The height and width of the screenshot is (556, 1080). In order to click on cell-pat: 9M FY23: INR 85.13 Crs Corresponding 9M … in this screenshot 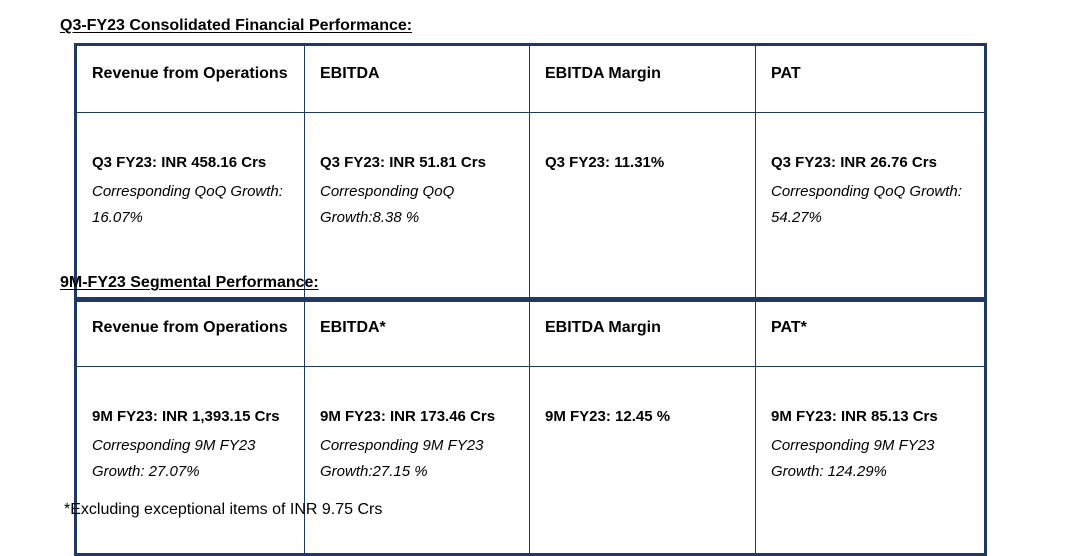, I will do `click(871, 461)`.